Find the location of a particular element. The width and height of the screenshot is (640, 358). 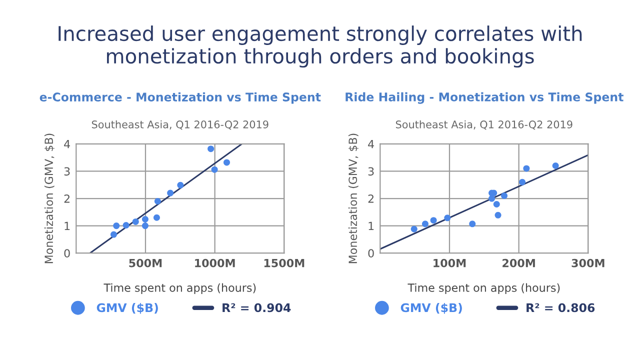

x-tick-label: 500M is located at coordinates (145, 263).